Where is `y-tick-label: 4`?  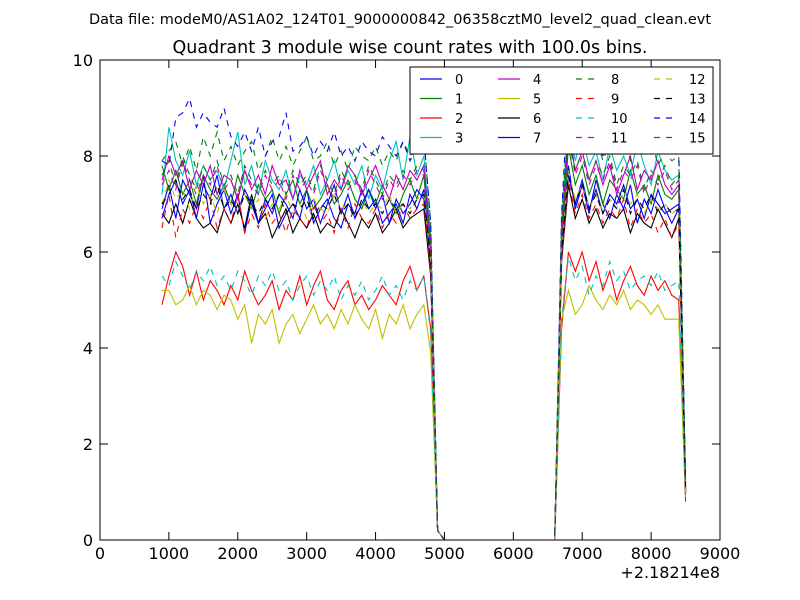 y-tick-label: 4 is located at coordinates (88, 348).